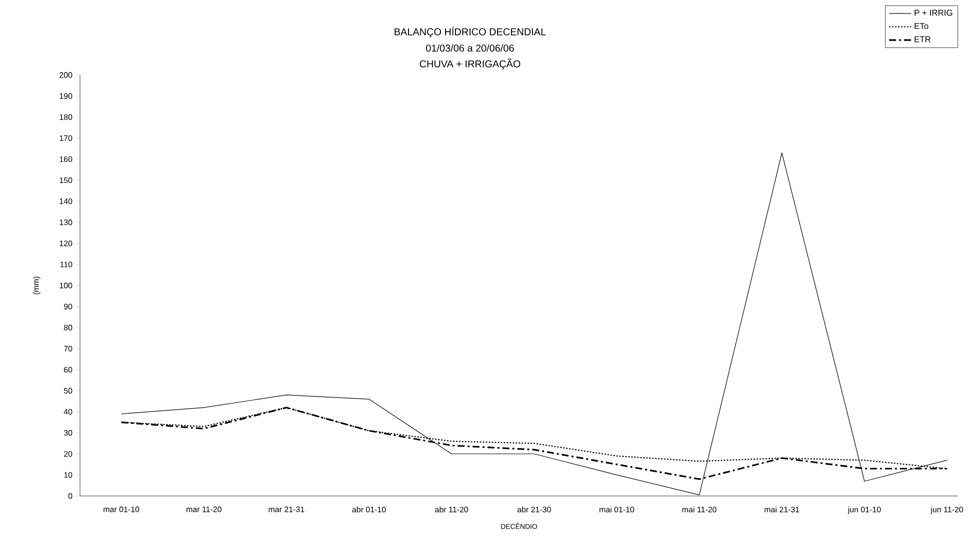 The width and height of the screenshot is (978, 540). Describe the element at coordinates (922, 39) in the screenshot. I see `legend-label: ETR` at that location.